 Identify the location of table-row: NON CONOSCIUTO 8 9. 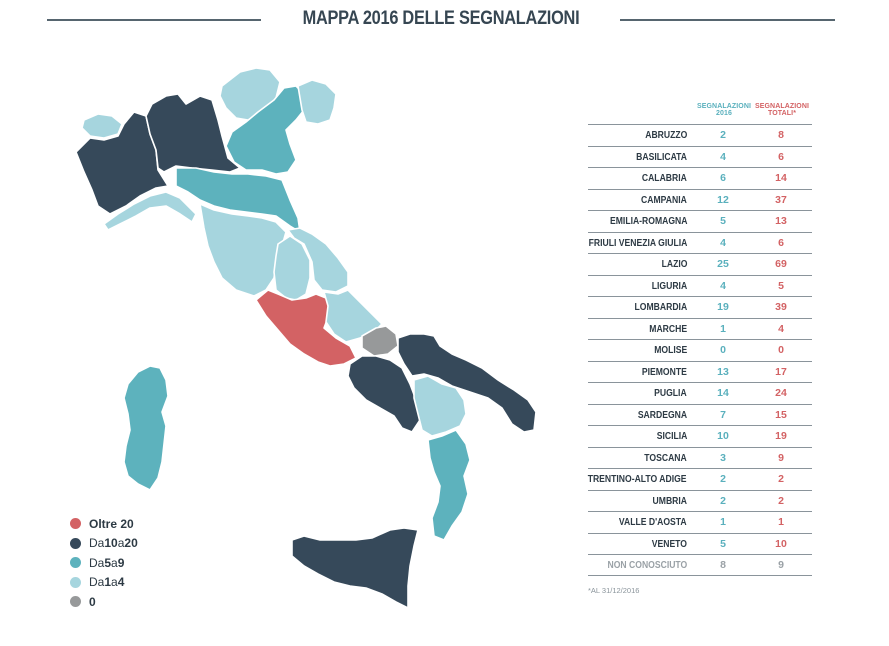
(700, 565).